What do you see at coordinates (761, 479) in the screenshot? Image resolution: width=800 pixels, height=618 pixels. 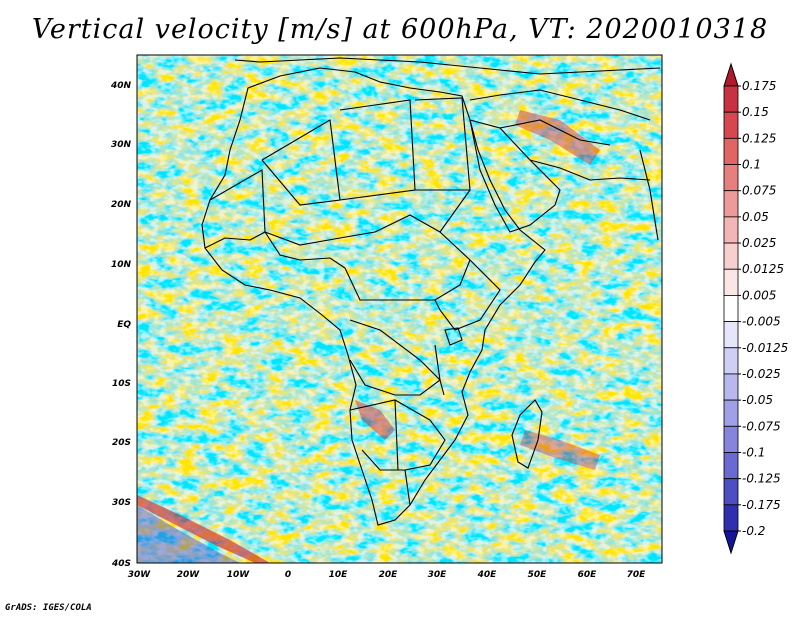 I see `colorbar-label: -0.125` at bounding box center [761, 479].